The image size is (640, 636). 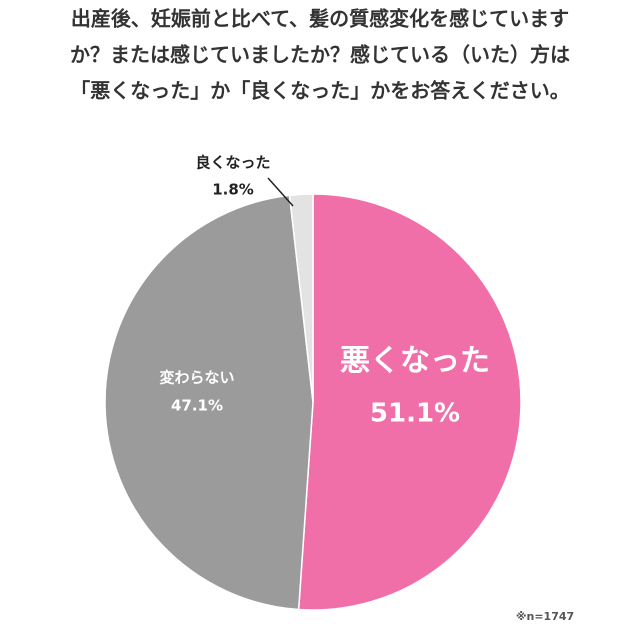 I want to click on chart-title: 「悪くなった」か「良くなった」かをお答えください。, so click(x=319, y=91).